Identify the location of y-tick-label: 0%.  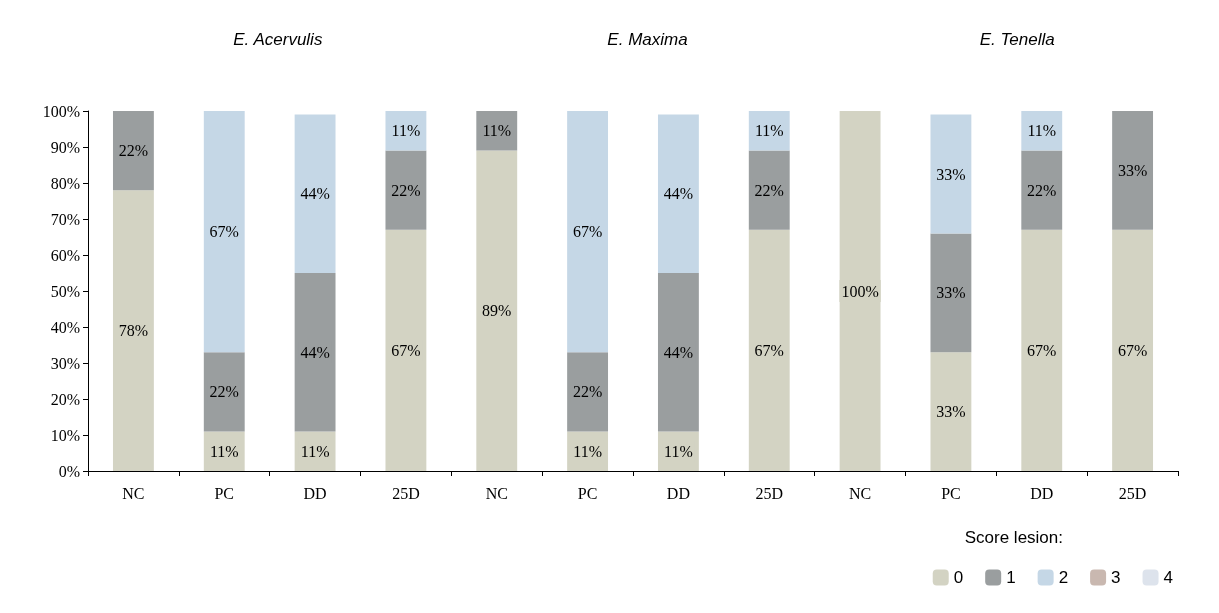
(69, 471).